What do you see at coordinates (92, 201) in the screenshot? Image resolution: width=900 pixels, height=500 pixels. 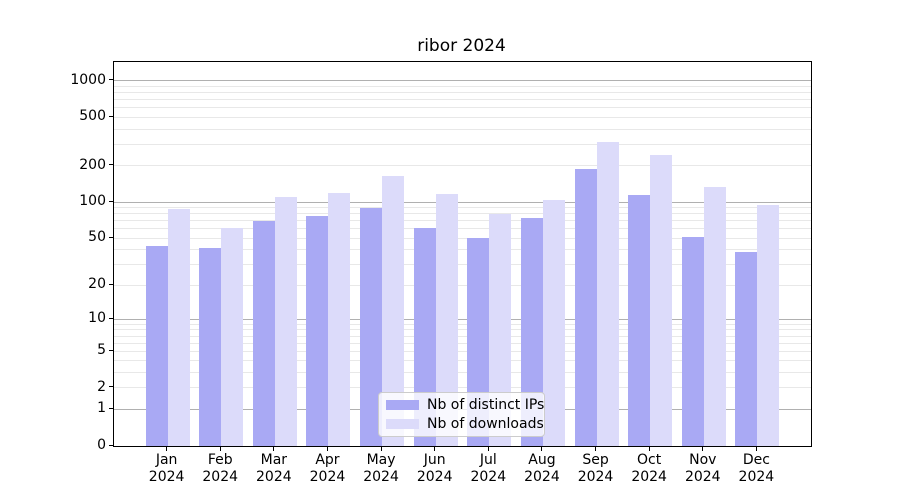 I see `y-tick-label: 100` at bounding box center [92, 201].